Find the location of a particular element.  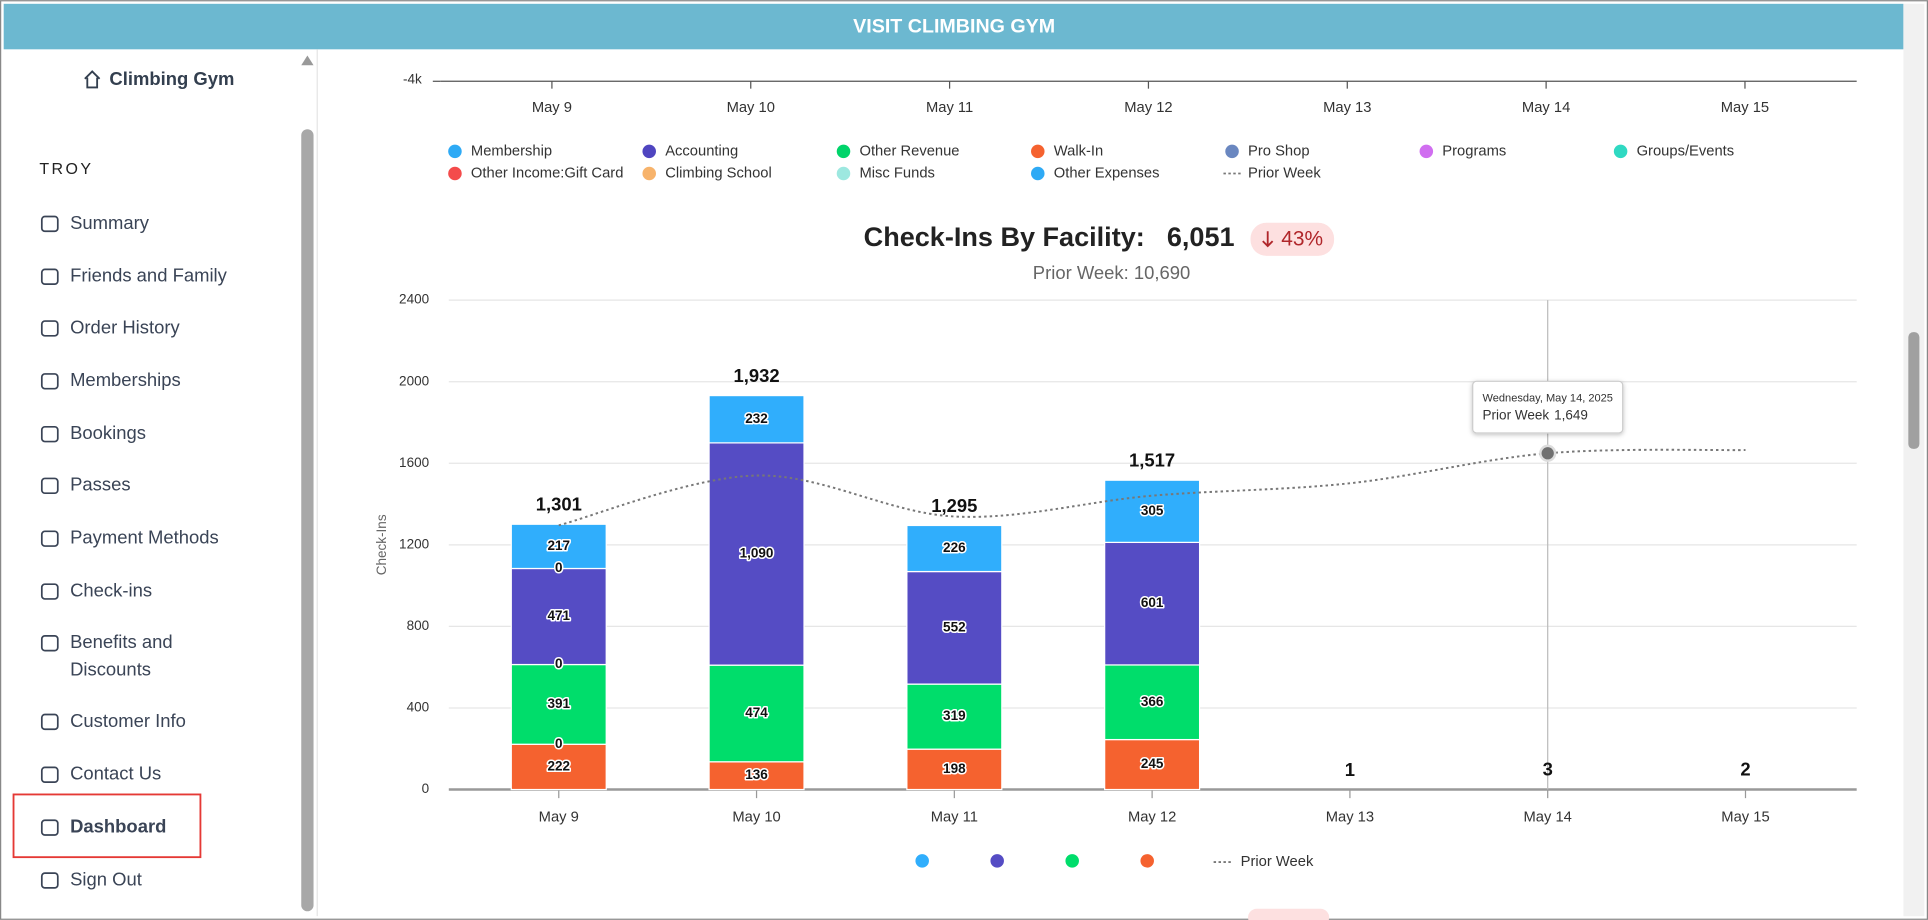

change-badge is located at coordinates (1292, 239).